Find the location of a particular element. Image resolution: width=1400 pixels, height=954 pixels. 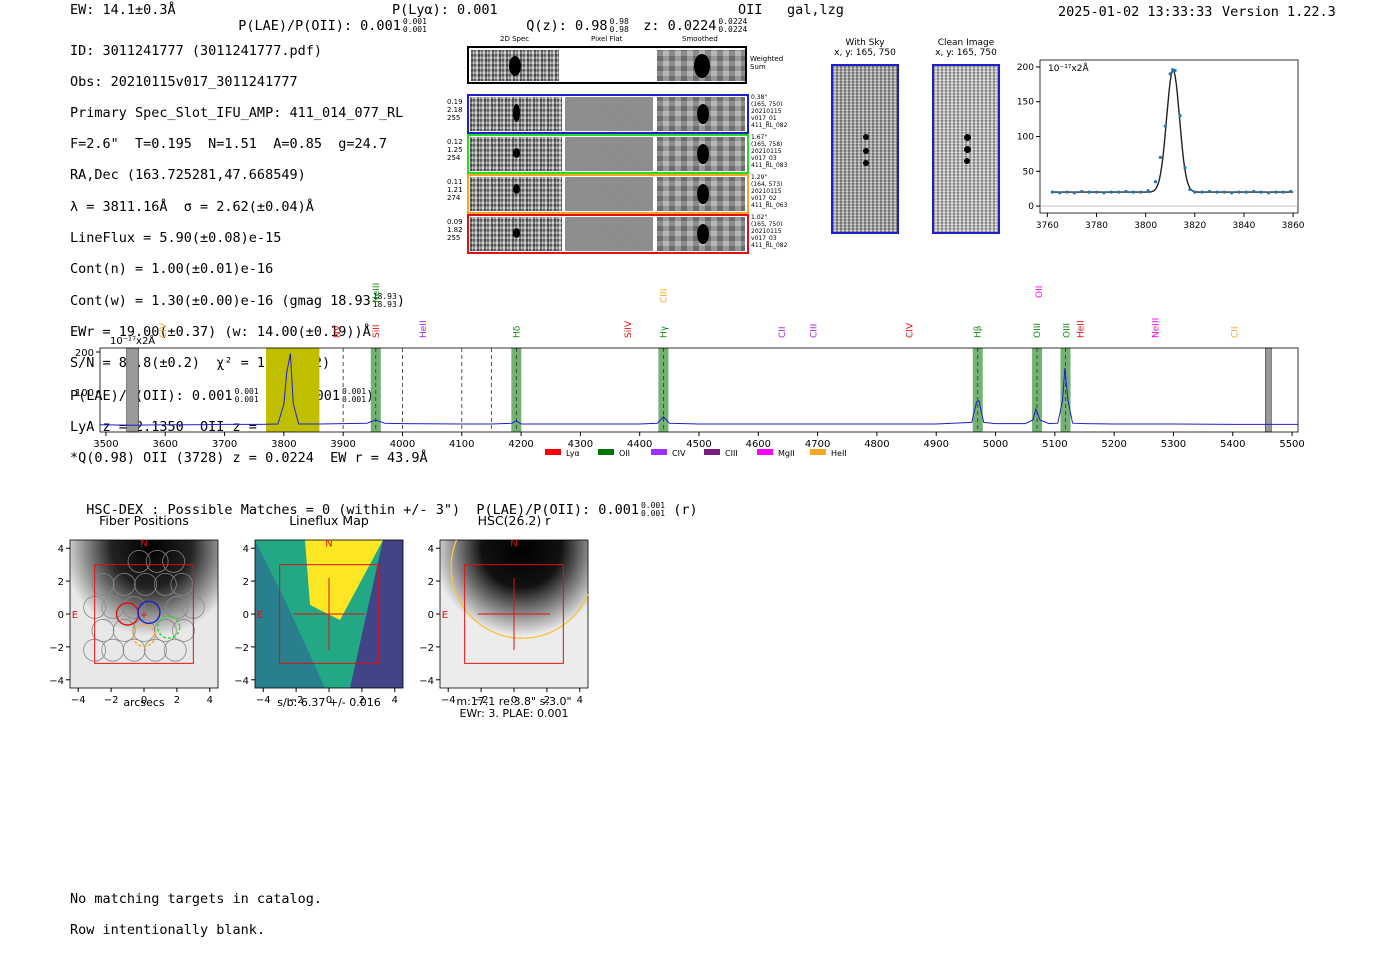

cutout-title-2dspec: 2D Spec is located at coordinates (515, 39).